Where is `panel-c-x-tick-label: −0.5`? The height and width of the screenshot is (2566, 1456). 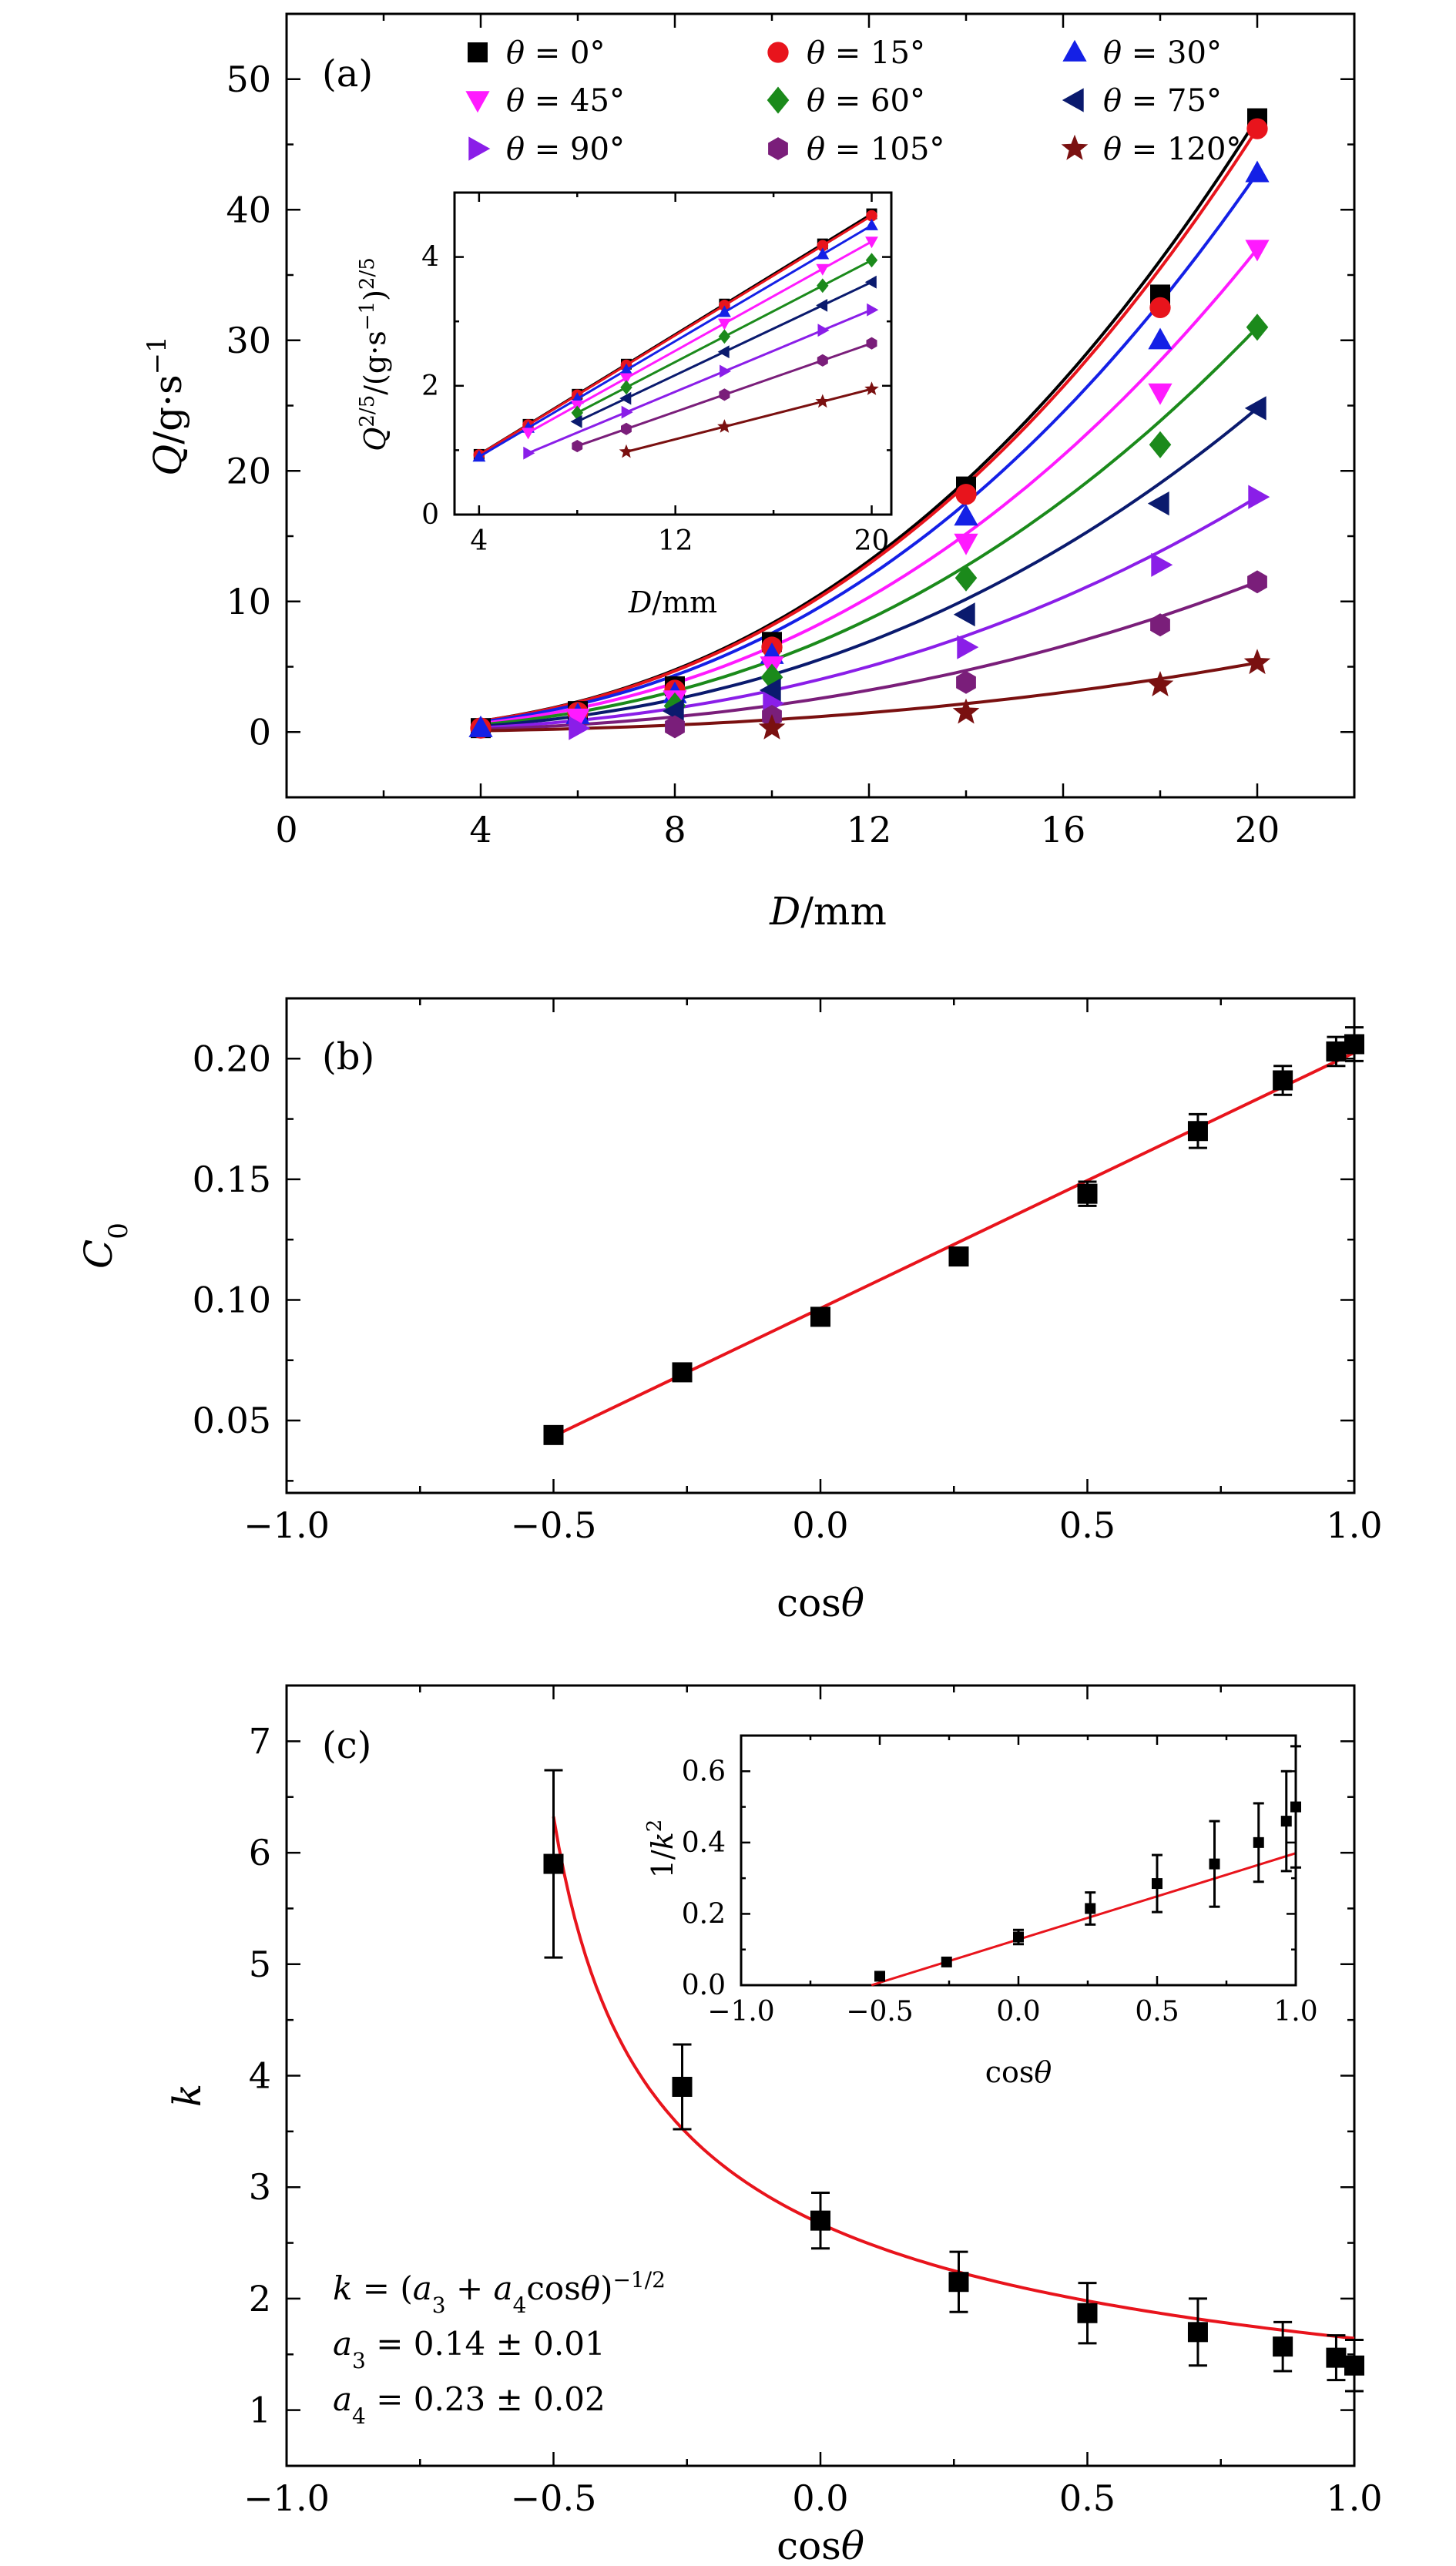
panel-c-x-tick-label: −0.5 is located at coordinates (554, 2498).